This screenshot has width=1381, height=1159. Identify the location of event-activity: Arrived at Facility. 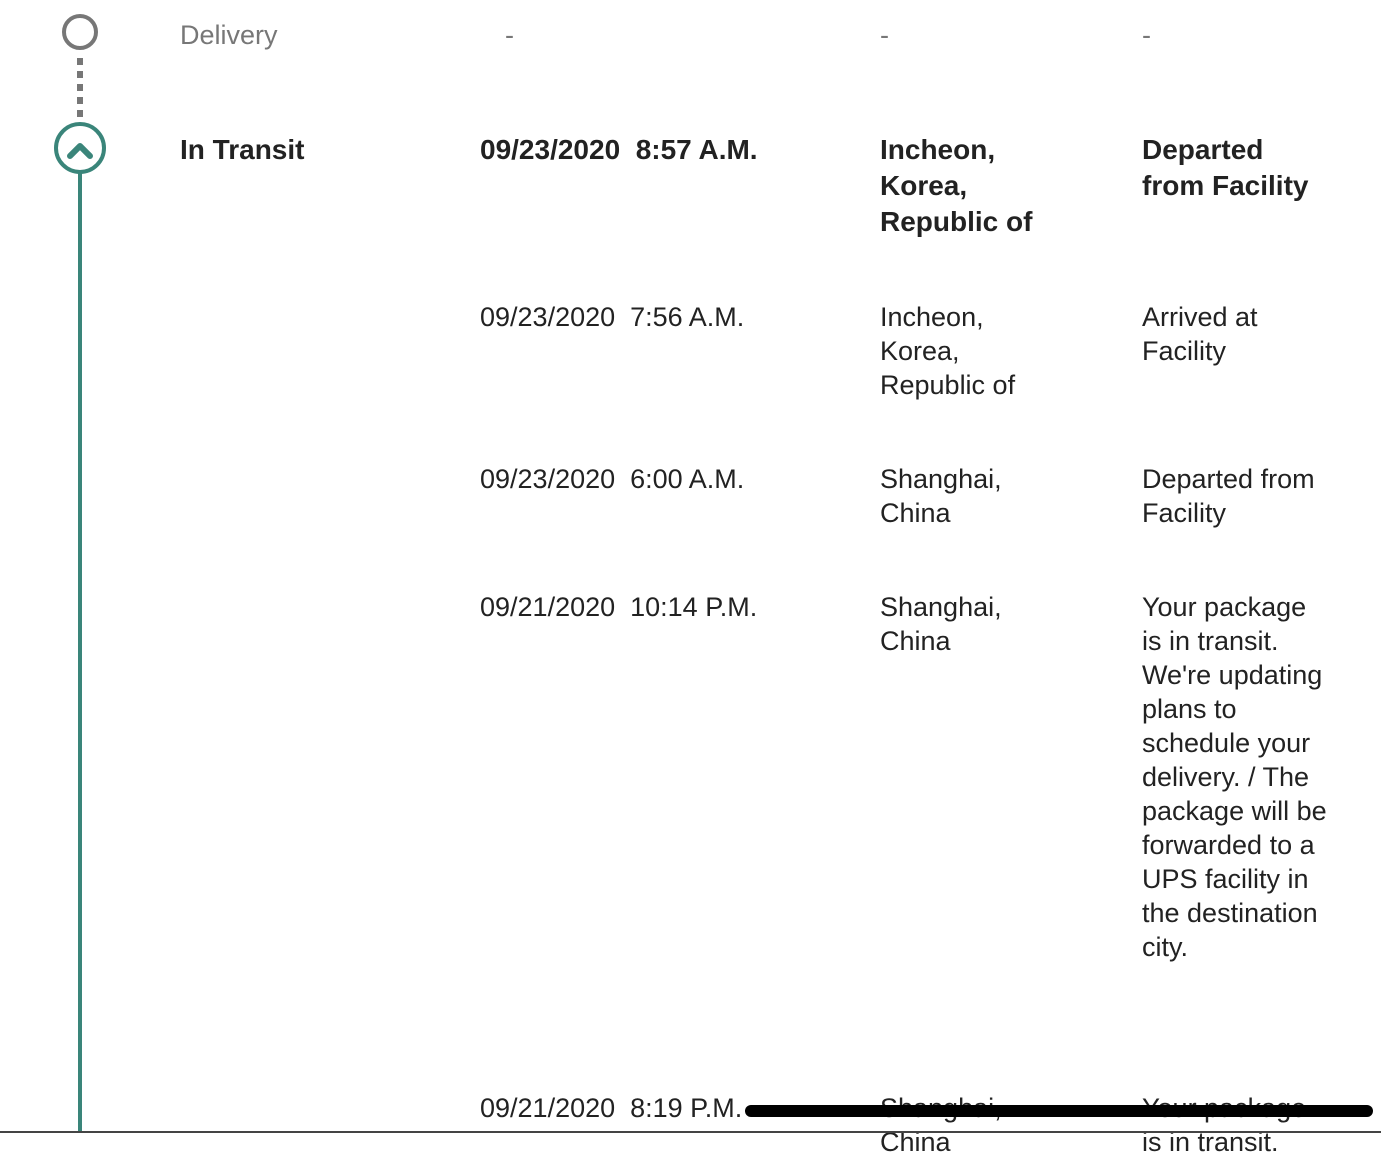
(1200, 334).